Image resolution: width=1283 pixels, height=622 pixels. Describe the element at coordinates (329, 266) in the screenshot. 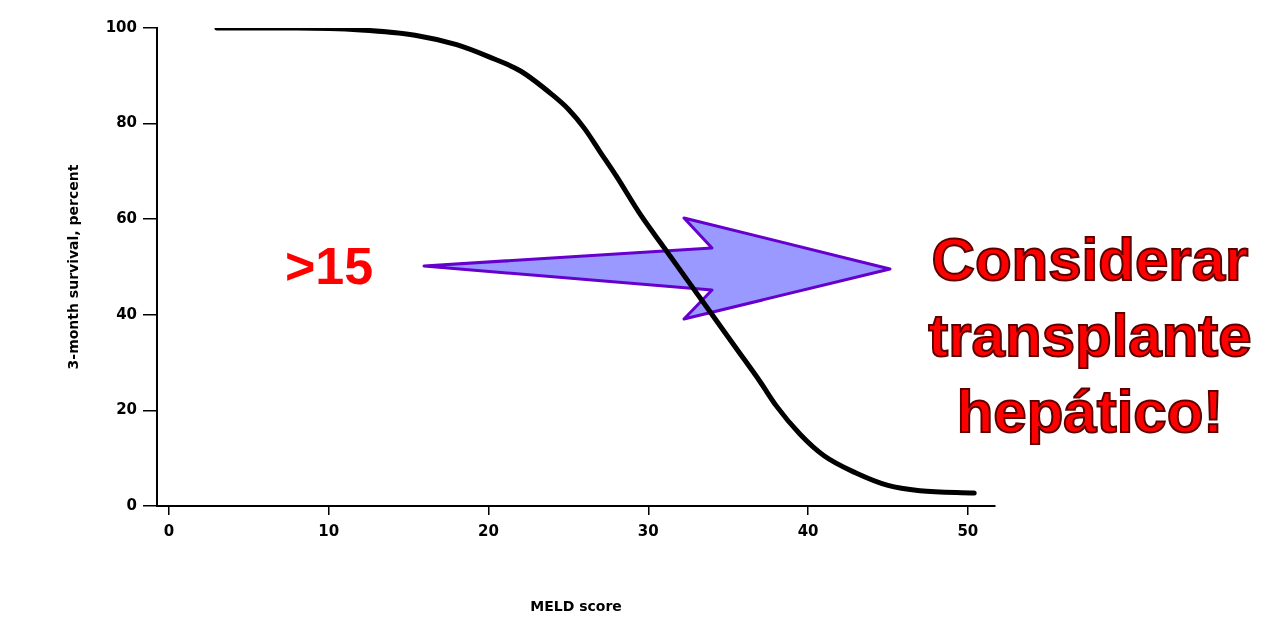

I see `annotation: >15` at that location.